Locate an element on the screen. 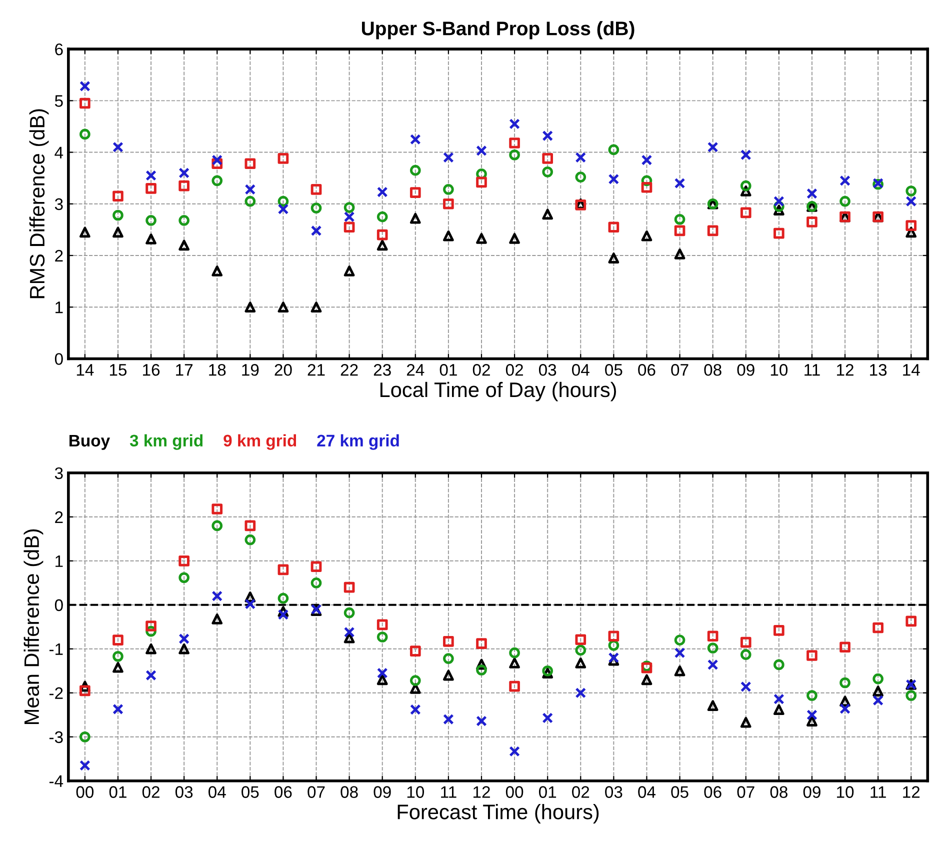 The width and height of the screenshot is (937, 846). x-tick-label: 16 is located at coordinates (151, 370).